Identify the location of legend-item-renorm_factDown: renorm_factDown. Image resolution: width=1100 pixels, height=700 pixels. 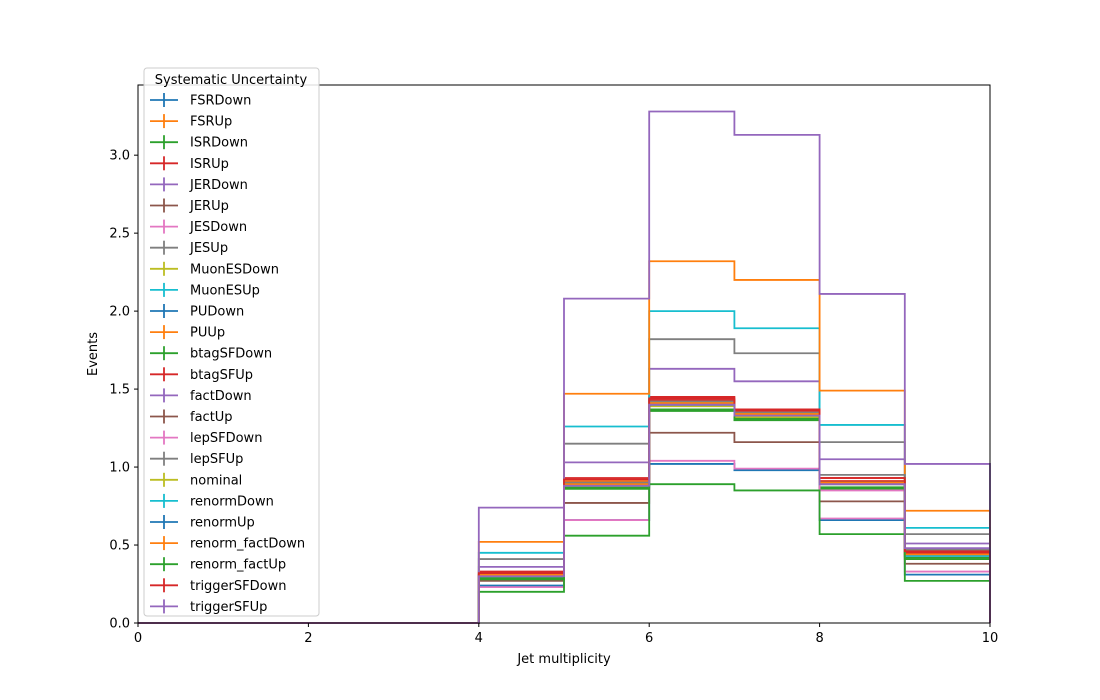
(227, 544).